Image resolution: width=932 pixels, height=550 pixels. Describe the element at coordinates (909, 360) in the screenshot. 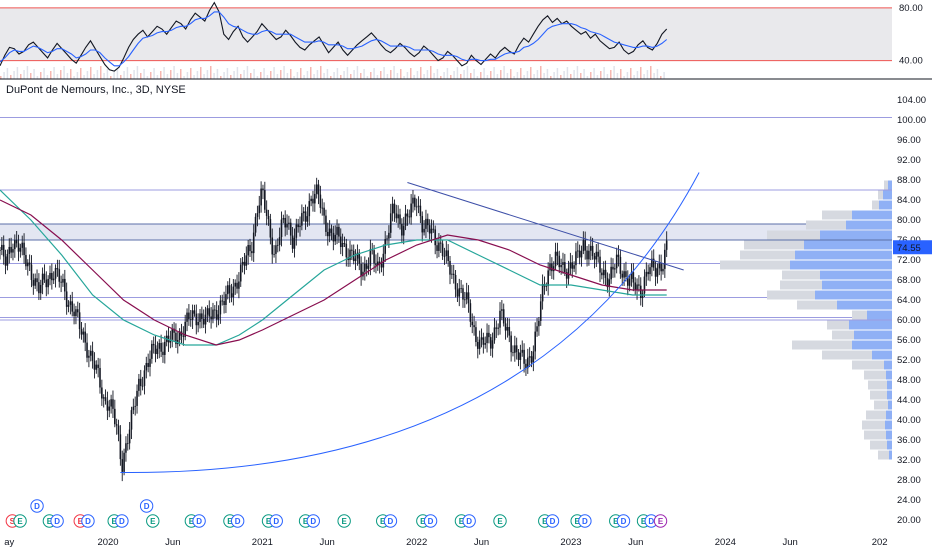

I see `price-tick-label: 52.00` at that location.